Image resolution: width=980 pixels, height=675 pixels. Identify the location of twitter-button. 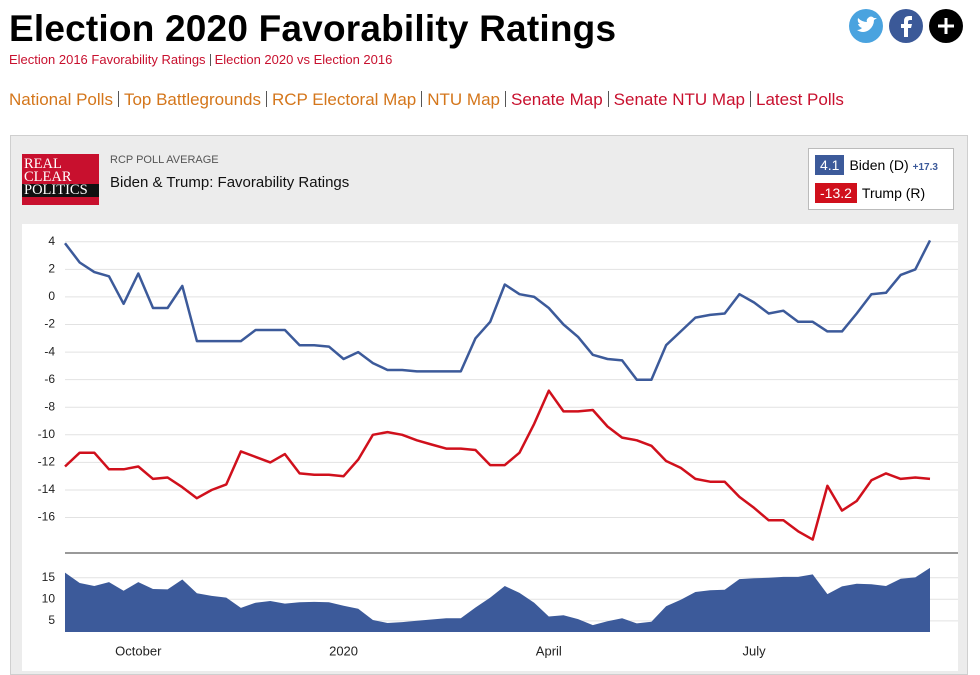
(866, 26).